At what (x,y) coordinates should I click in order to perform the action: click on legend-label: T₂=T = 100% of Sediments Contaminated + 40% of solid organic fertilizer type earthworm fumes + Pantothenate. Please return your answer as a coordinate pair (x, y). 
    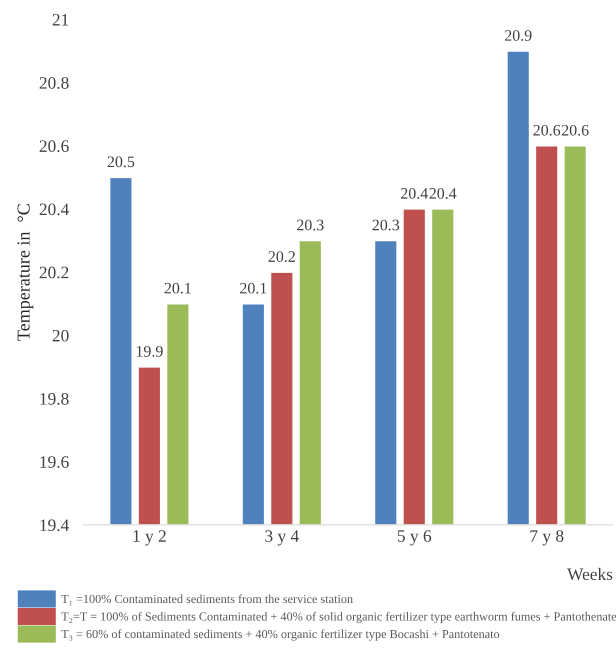
    Looking at the image, I should click on (338, 618).